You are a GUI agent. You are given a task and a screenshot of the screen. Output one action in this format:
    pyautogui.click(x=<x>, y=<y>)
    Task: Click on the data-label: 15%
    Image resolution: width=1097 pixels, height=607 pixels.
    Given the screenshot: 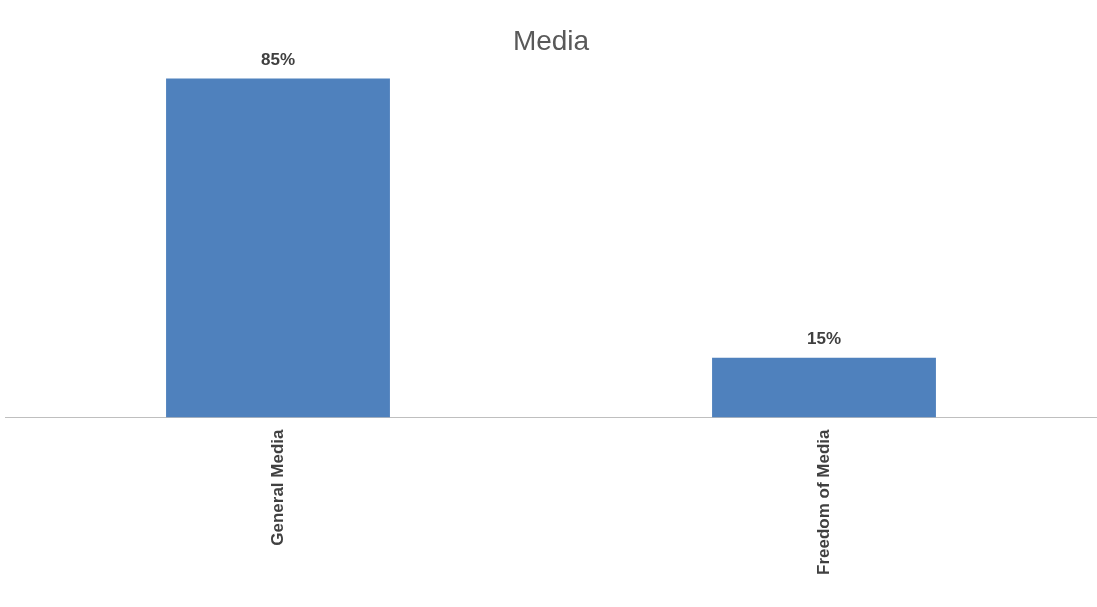 What is the action you would take?
    pyautogui.click(x=824, y=338)
    